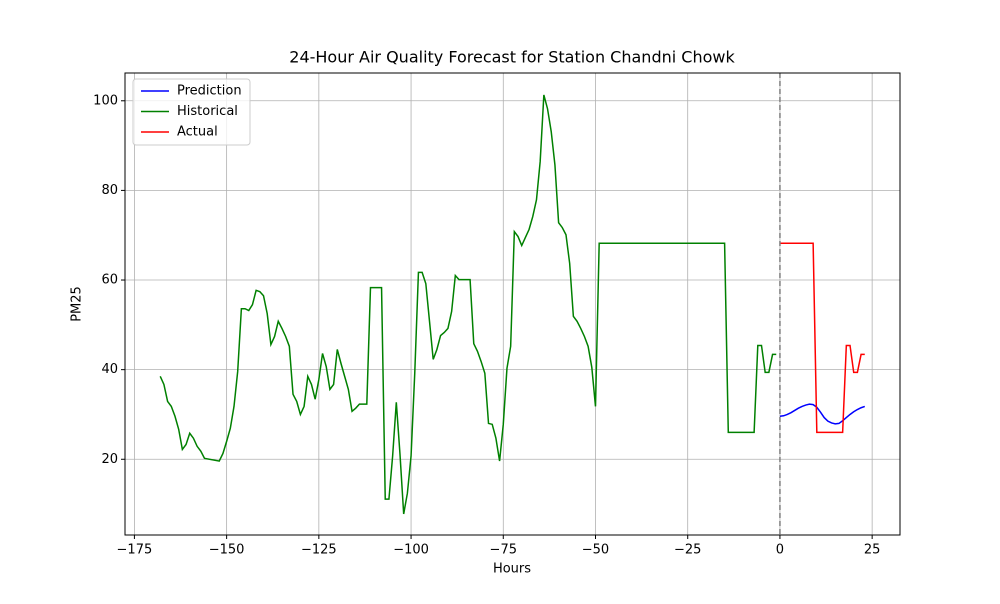 This screenshot has width=1000, height=604. Describe the element at coordinates (227, 550) in the screenshot. I see `x-tick-label: −150` at that location.